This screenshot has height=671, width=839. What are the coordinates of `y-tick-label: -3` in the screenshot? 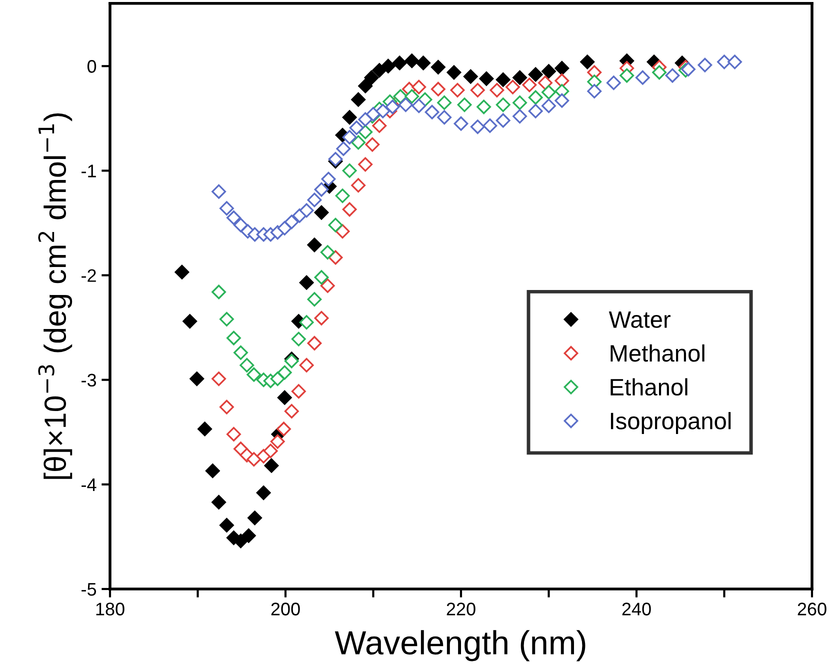 It's located at (89, 380).